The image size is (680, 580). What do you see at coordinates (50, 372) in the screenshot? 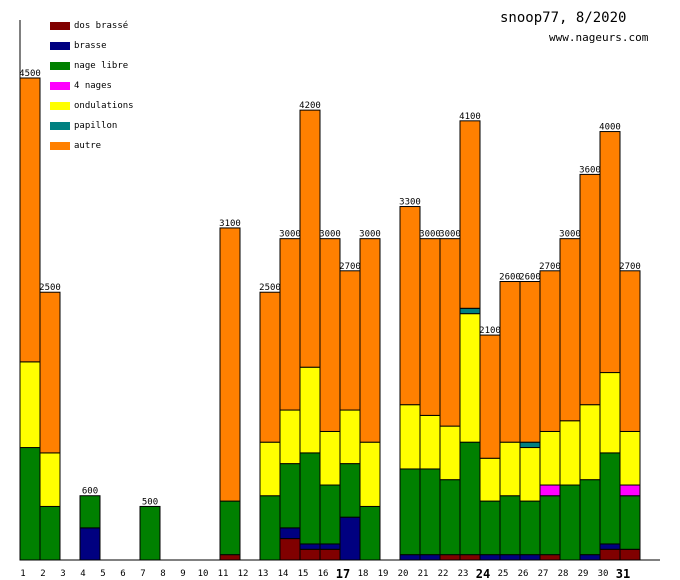
I see `bar-segment-day2-s6` at bounding box center [50, 372].